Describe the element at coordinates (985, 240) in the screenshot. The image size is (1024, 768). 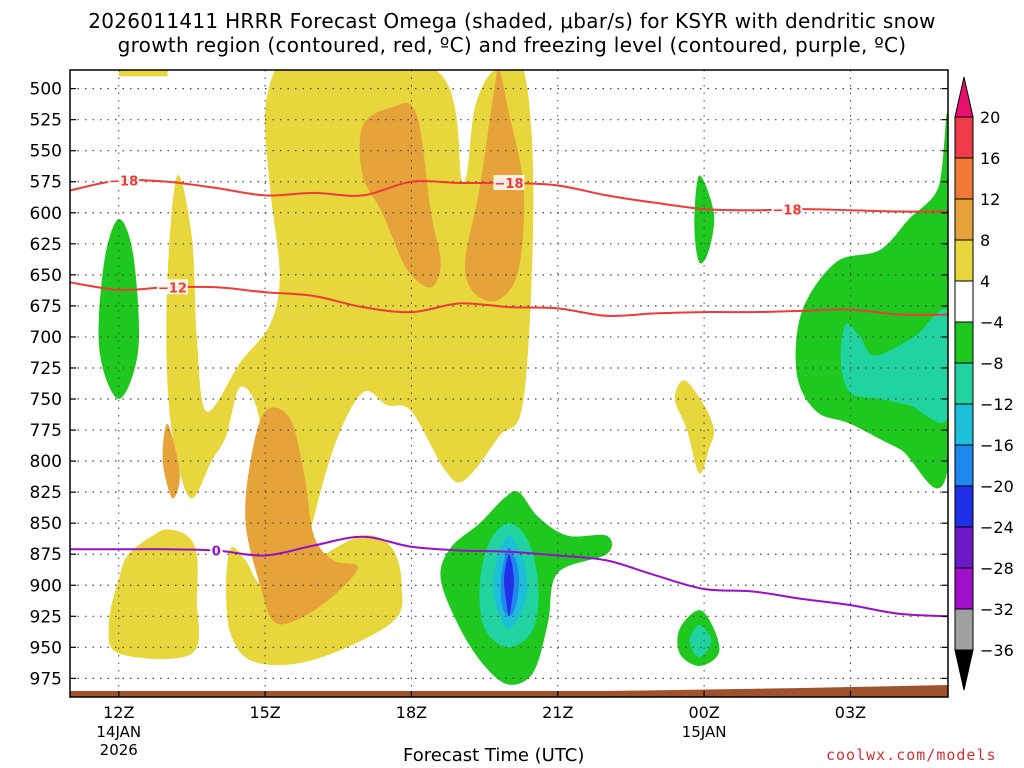
I see `colorbar-label-3: 8` at that location.